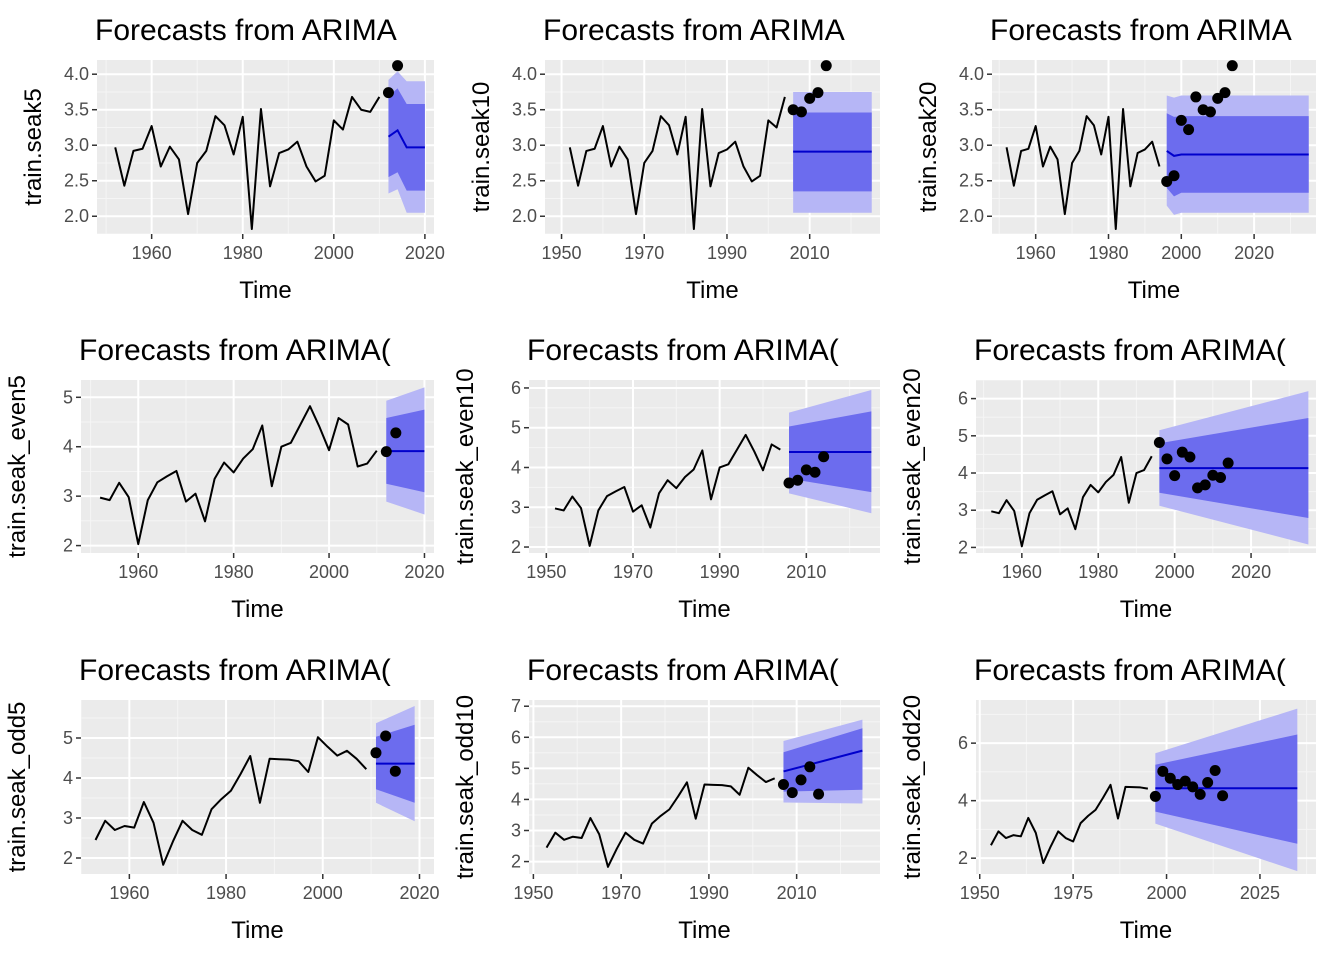 This screenshot has width=1344, height=960. I want to click on grid, so click(257, 787).